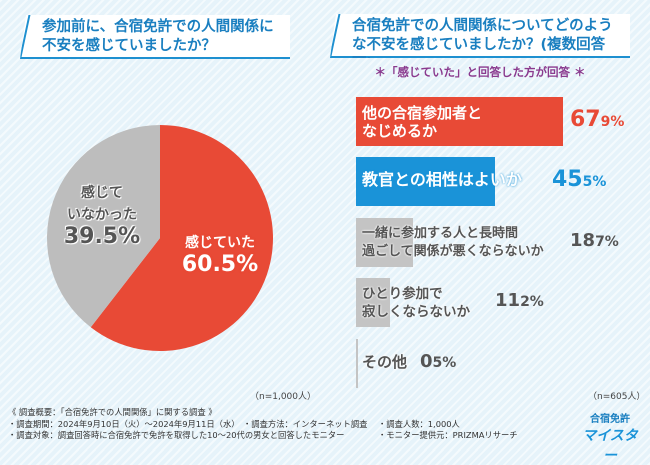  Describe the element at coordinates (220, 243) in the screenshot. I see `pie-label-felt-text: 感じていた` at that location.